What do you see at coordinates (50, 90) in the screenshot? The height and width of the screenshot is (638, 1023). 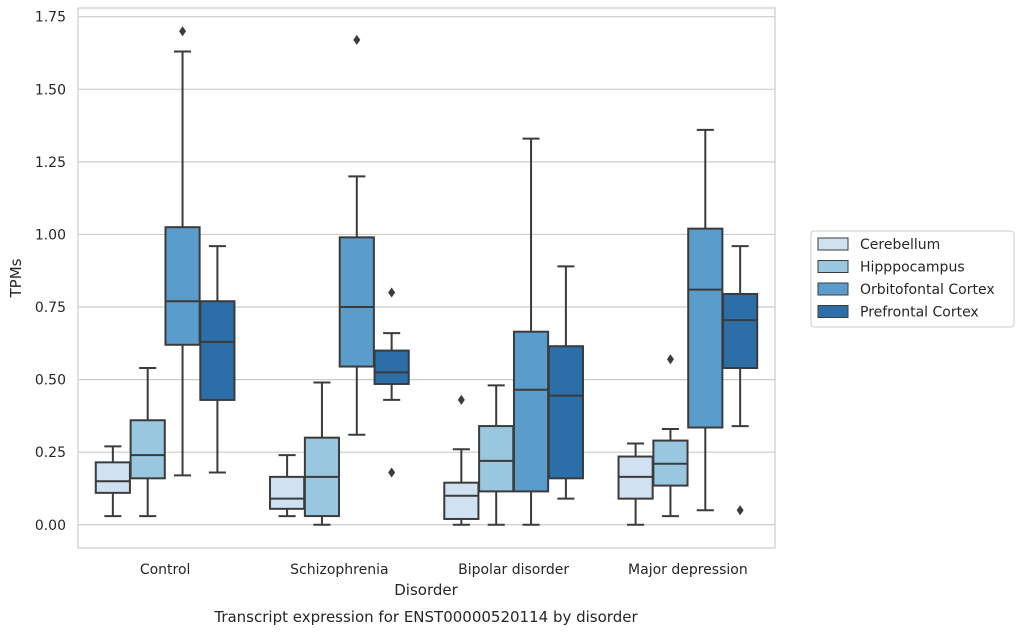 I see `y-tick-label: 1.50` at bounding box center [50, 90].